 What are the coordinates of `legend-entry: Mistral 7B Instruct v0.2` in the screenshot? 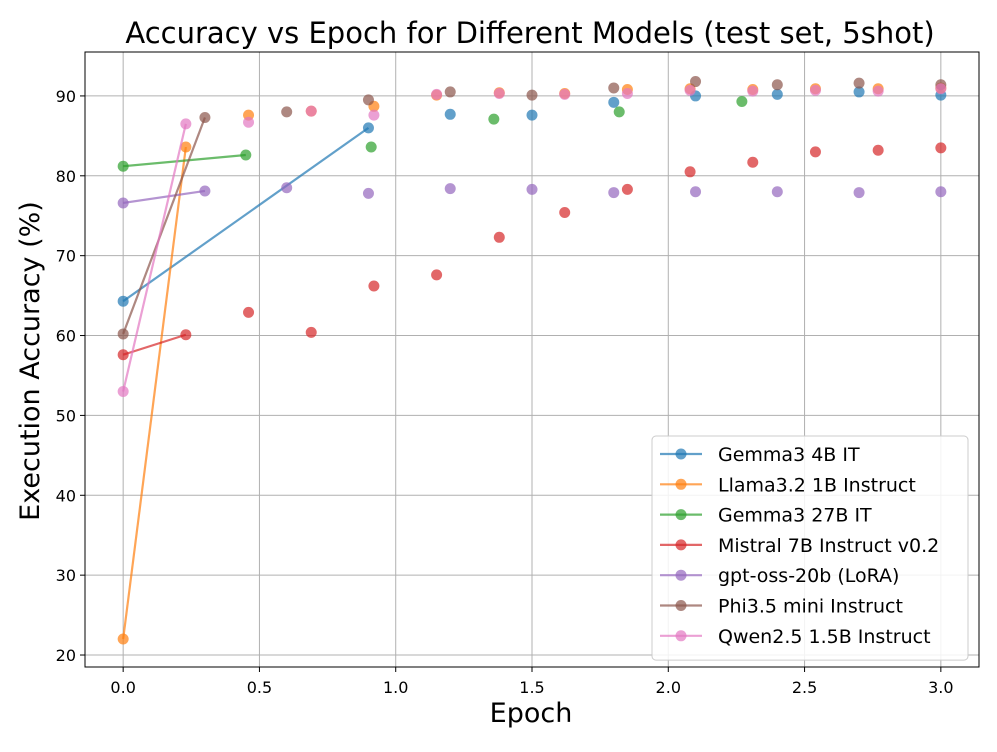 It's located at (799, 546).